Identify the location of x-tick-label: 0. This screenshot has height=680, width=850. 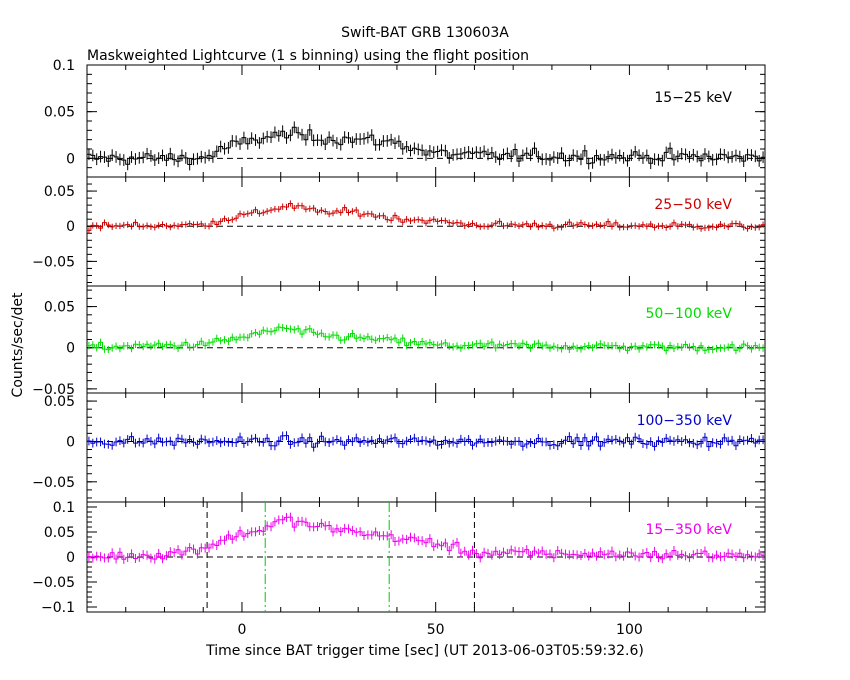
(242, 630).